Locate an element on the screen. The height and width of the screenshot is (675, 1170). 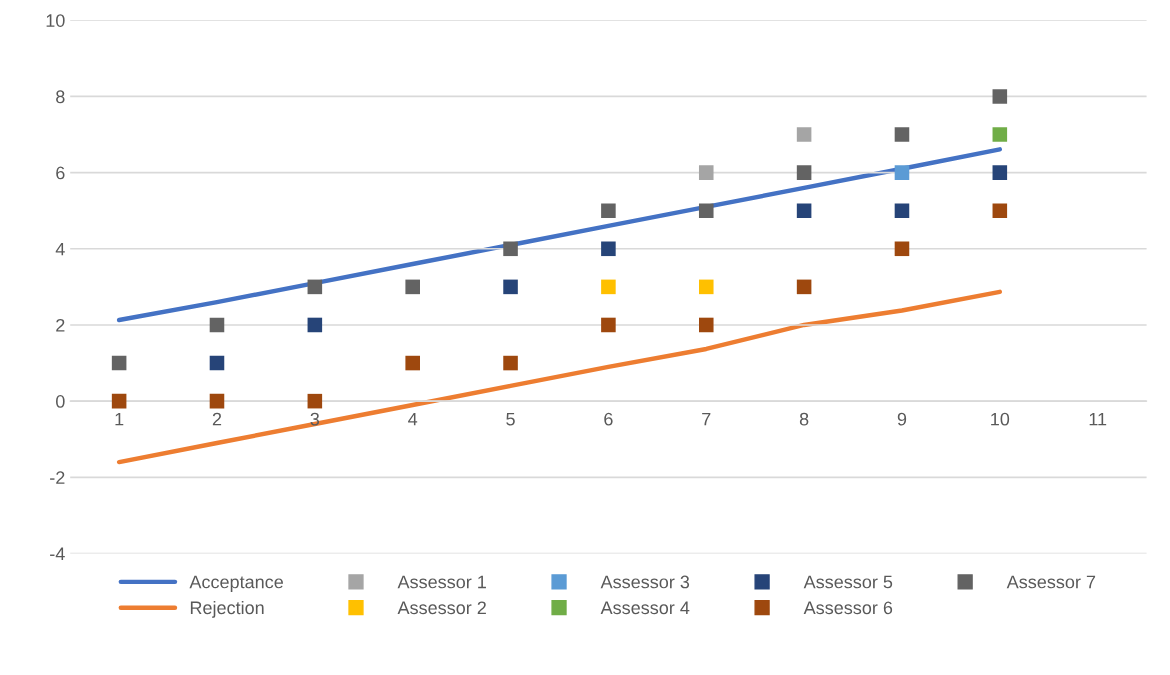
legend-label: Assessor 3 is located at coordinates (645, 582).